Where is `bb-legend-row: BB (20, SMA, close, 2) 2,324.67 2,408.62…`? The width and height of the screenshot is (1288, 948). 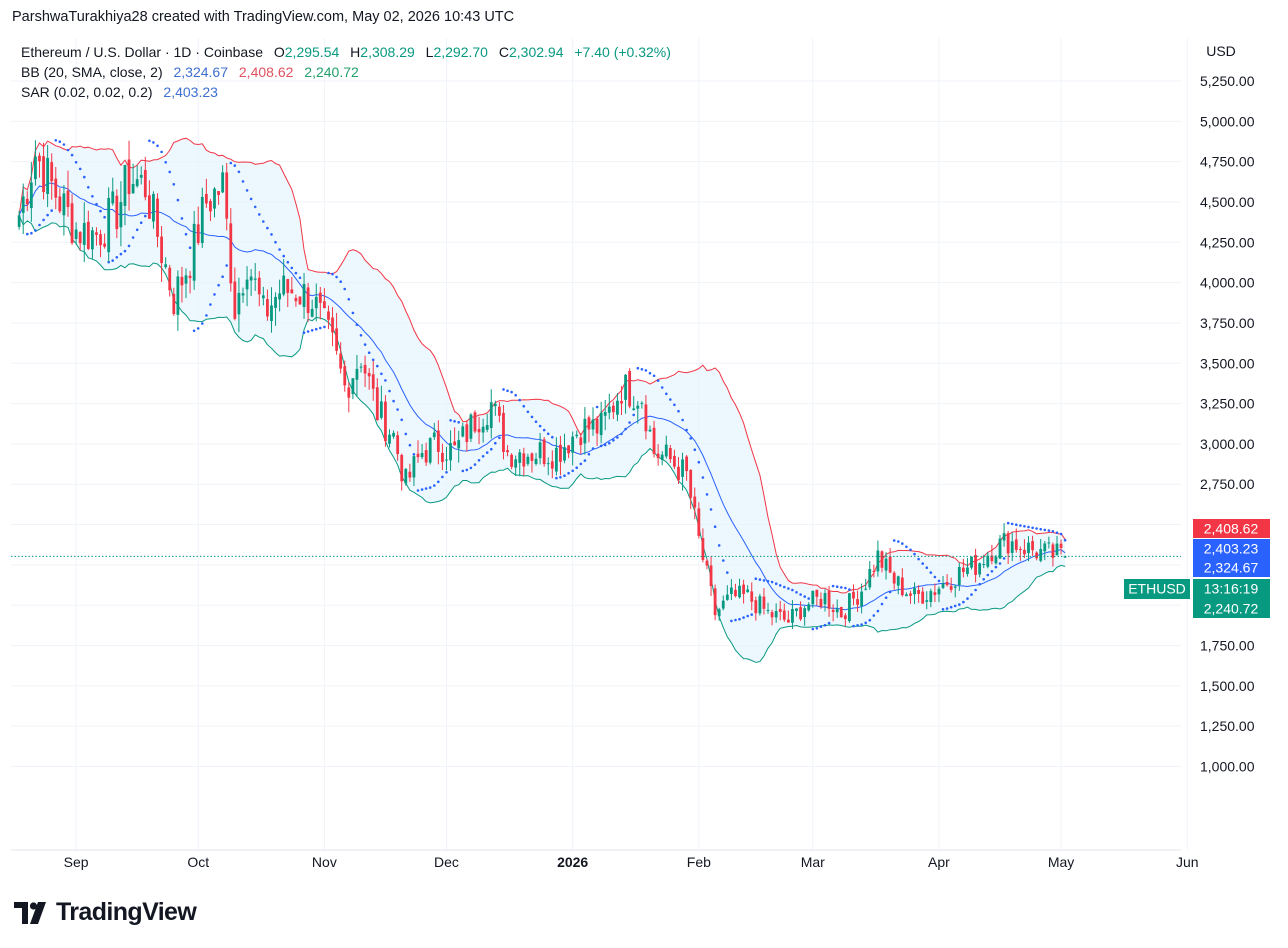
bb-legend-row: BB (20, SMA, close, 2) 2,324.67 2,408.62… is located at coordinates (346, 72).